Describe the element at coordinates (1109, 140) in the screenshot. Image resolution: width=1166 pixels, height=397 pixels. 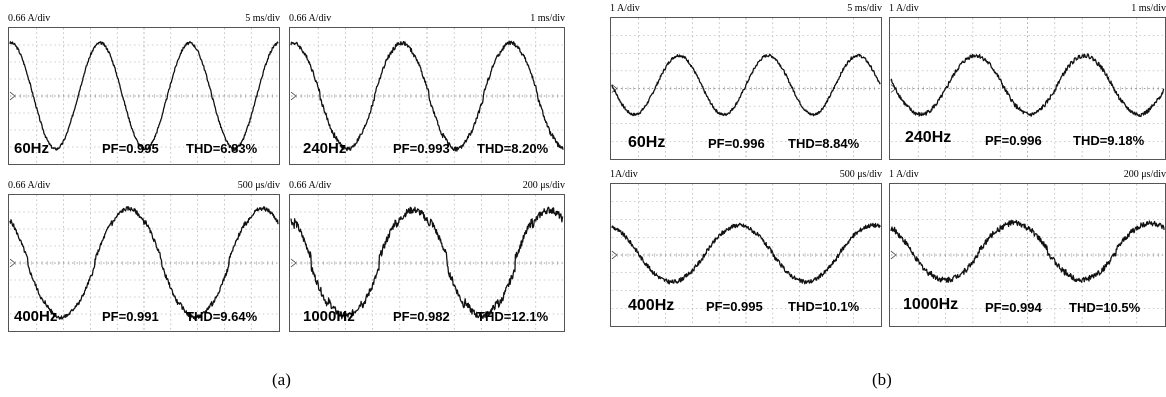
I see `thd-label: THD=9.18%` at that location.